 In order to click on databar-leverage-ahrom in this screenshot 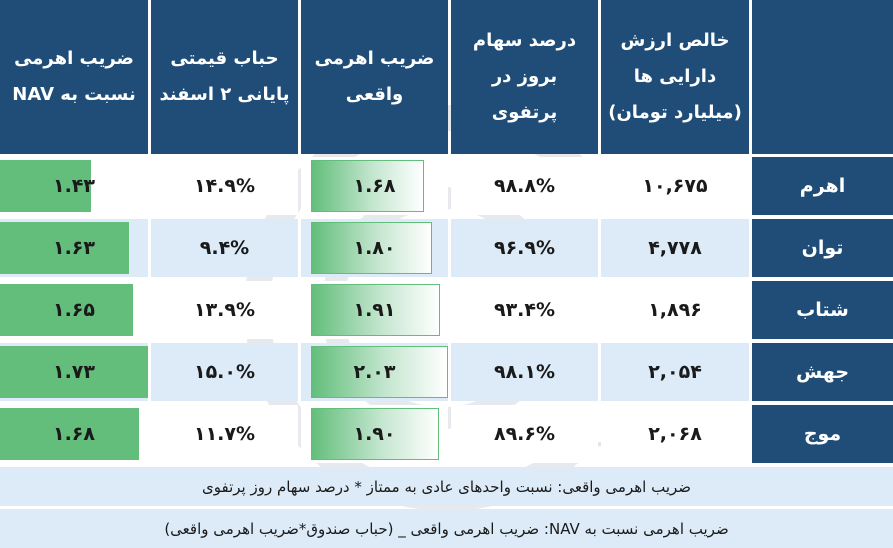, I will do `click(367, 186)`.